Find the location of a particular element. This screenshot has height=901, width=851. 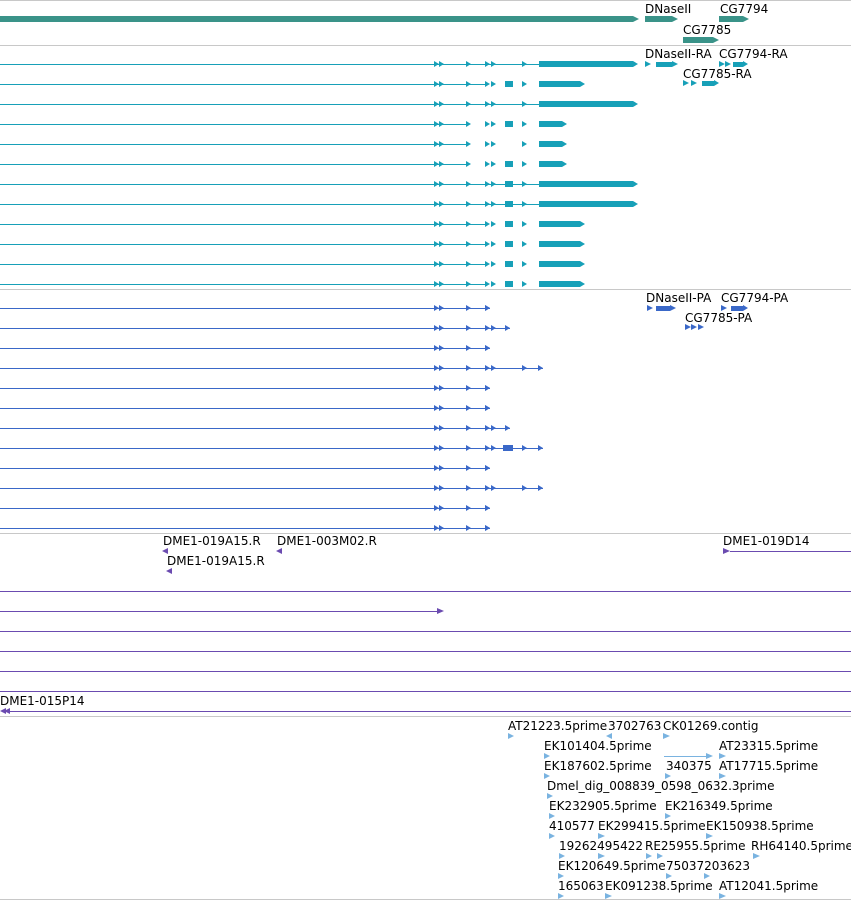

est-label-19262495422: 19262495422 is located at coordinates (601, 846).